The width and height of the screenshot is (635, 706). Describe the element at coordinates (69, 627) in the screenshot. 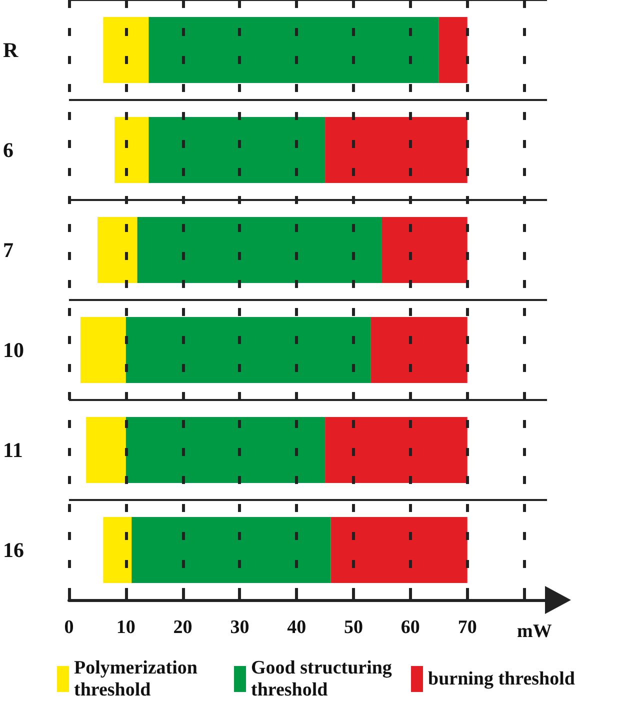

I see `x-tick-label: 0` at that location.